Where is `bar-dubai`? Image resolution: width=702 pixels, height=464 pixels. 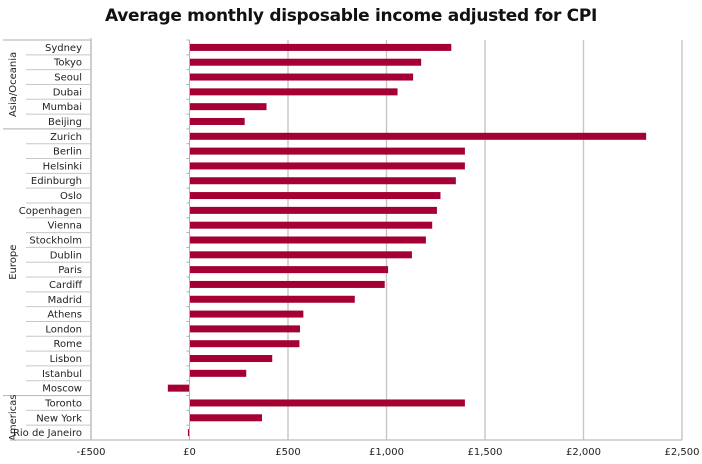 bar-dubai is located at coordinates (293, 92).